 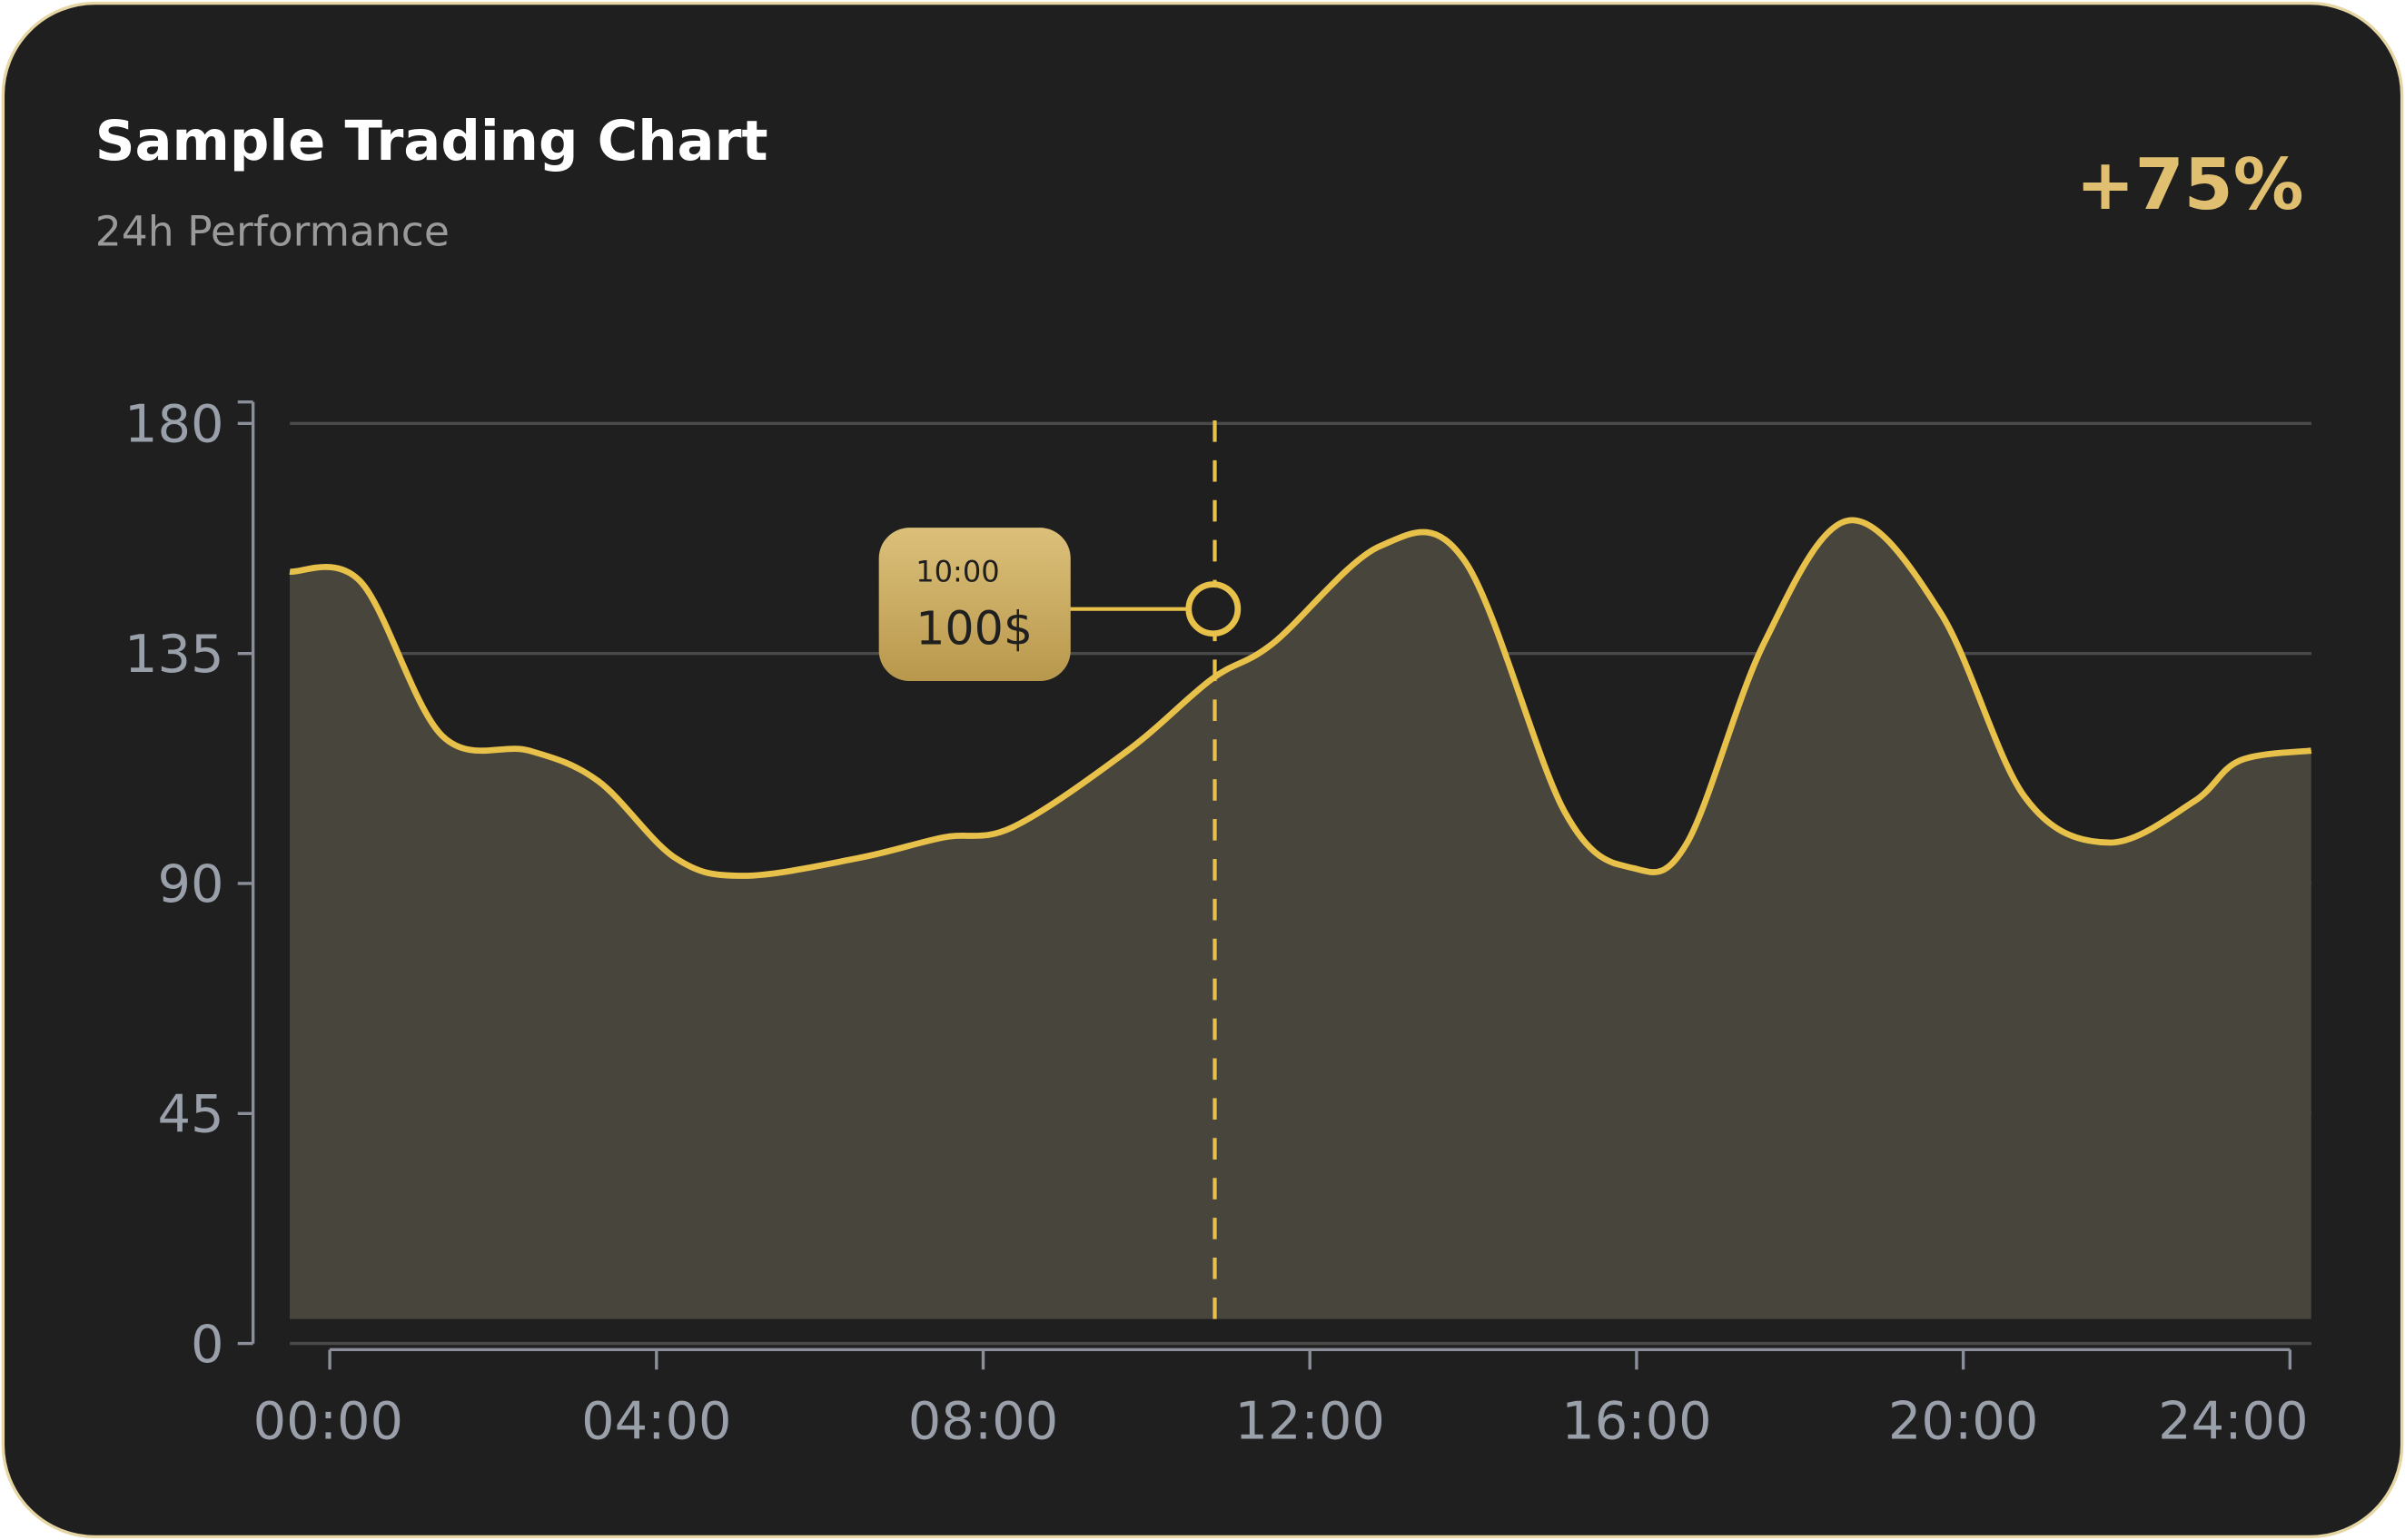 I want to click on change: +75%, so click(x=2190, y=185).